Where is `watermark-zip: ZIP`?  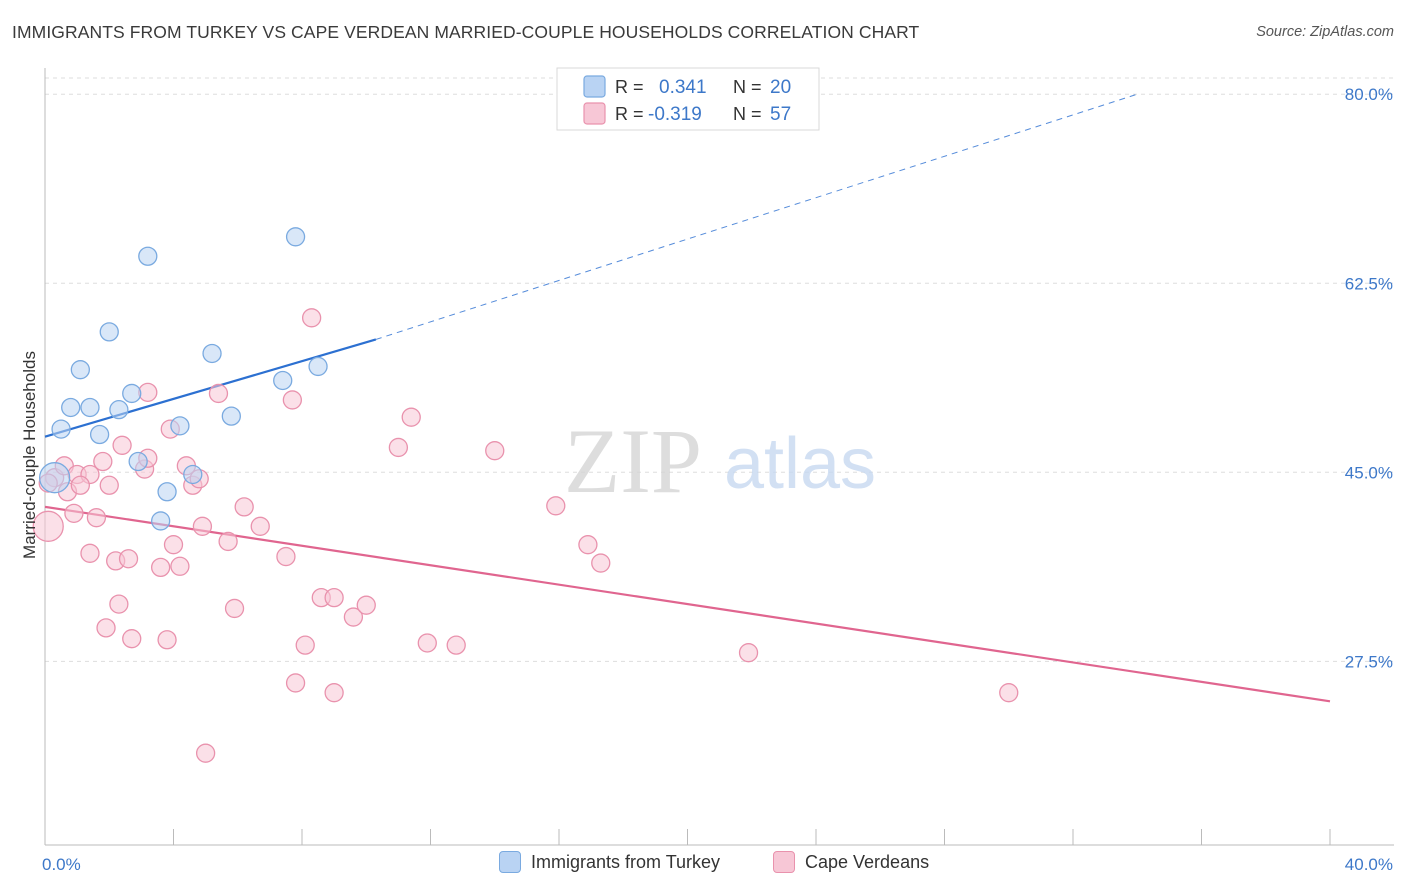 watermark-zip: ZIP is located at coordinates (633, 461).